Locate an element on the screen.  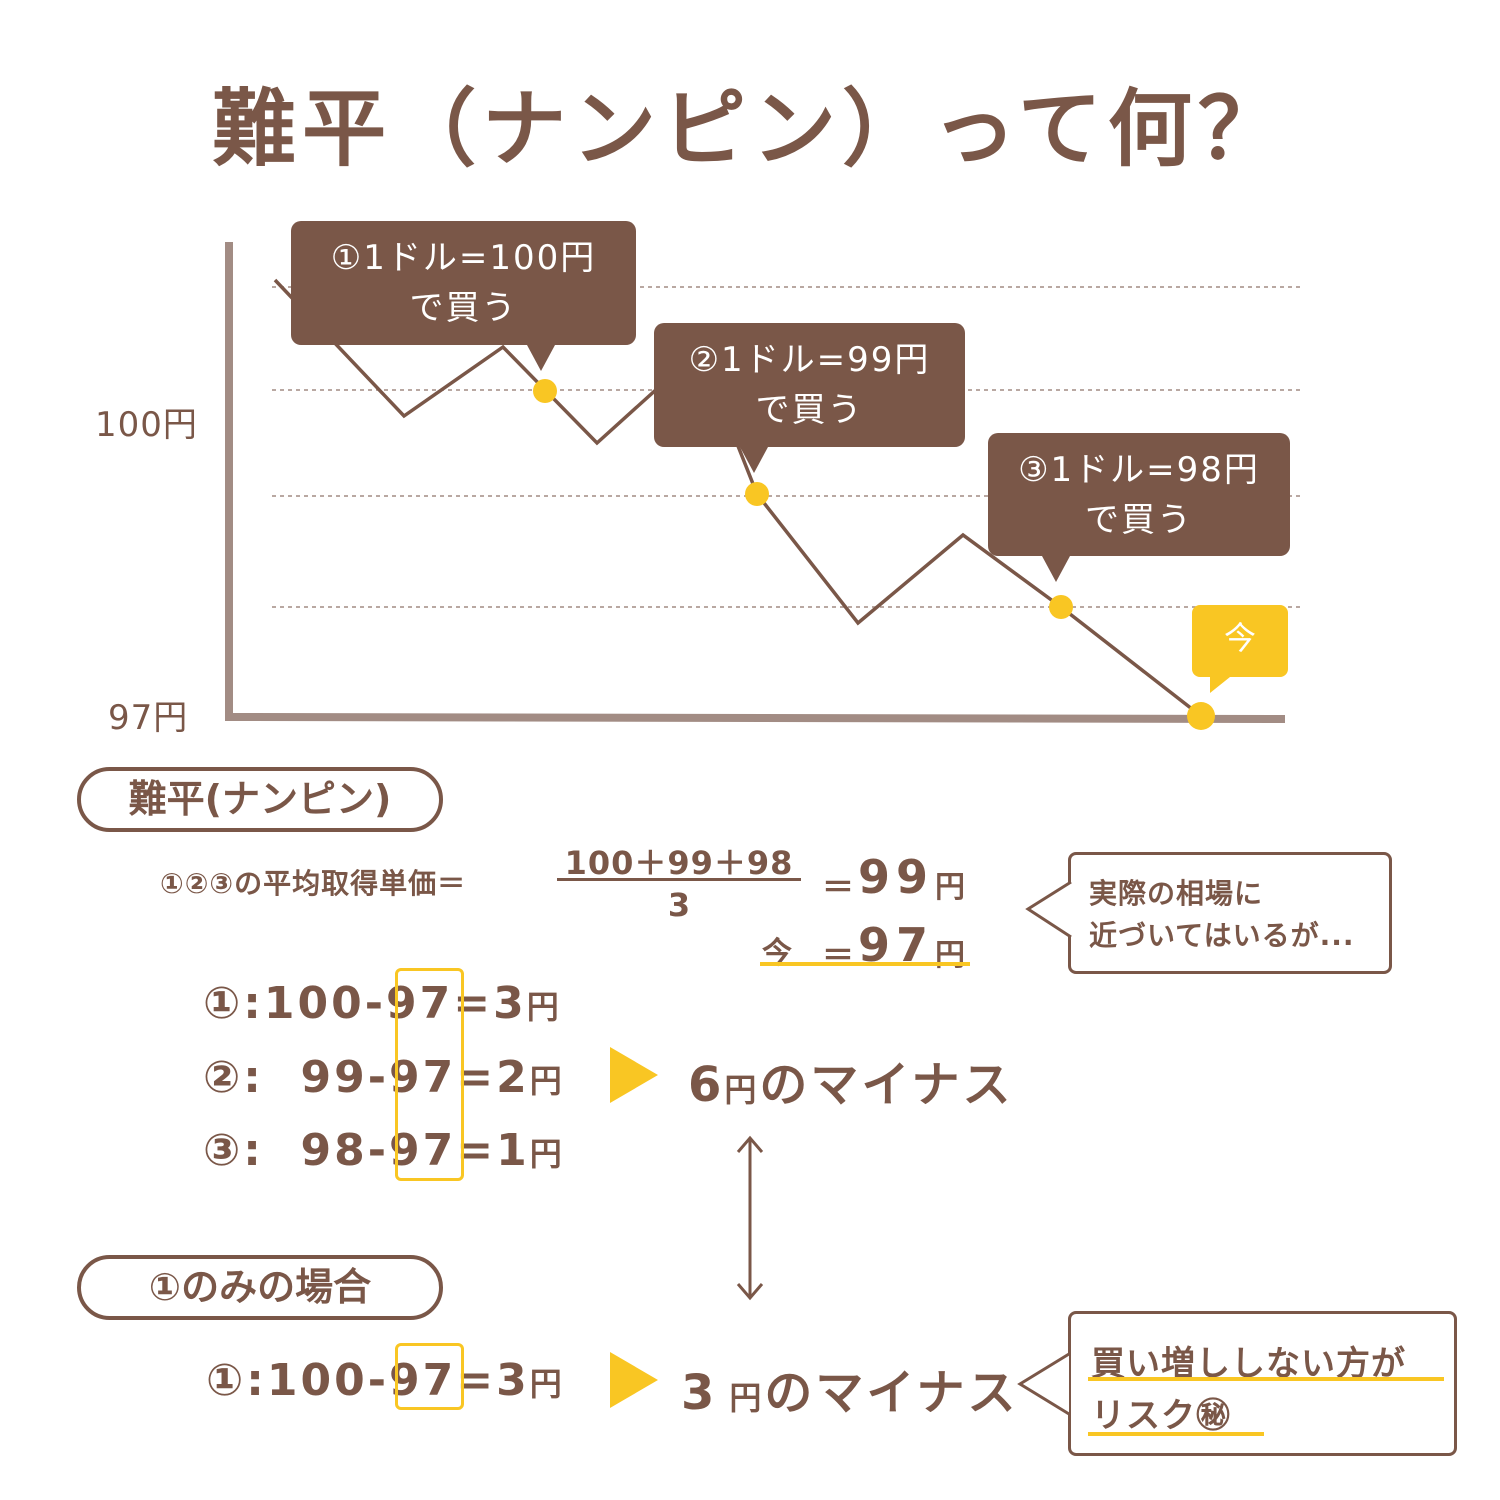
now-label: 今 is located at coordinates (1239, 638).